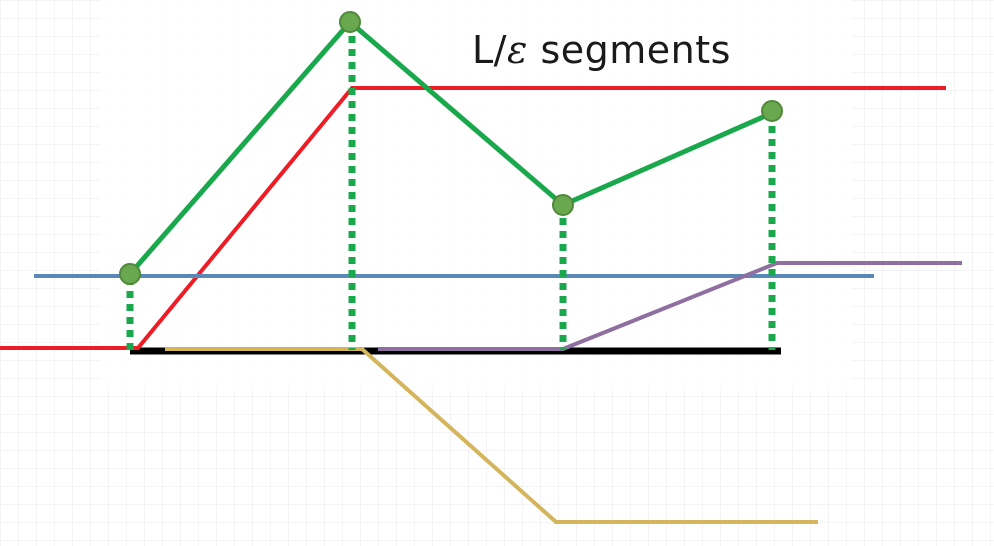 This screenshot has width=994, height=546. Describe the element at coordinates (517, 50) in the screenshot. I see `epsilon-symbol: ε` at that location.